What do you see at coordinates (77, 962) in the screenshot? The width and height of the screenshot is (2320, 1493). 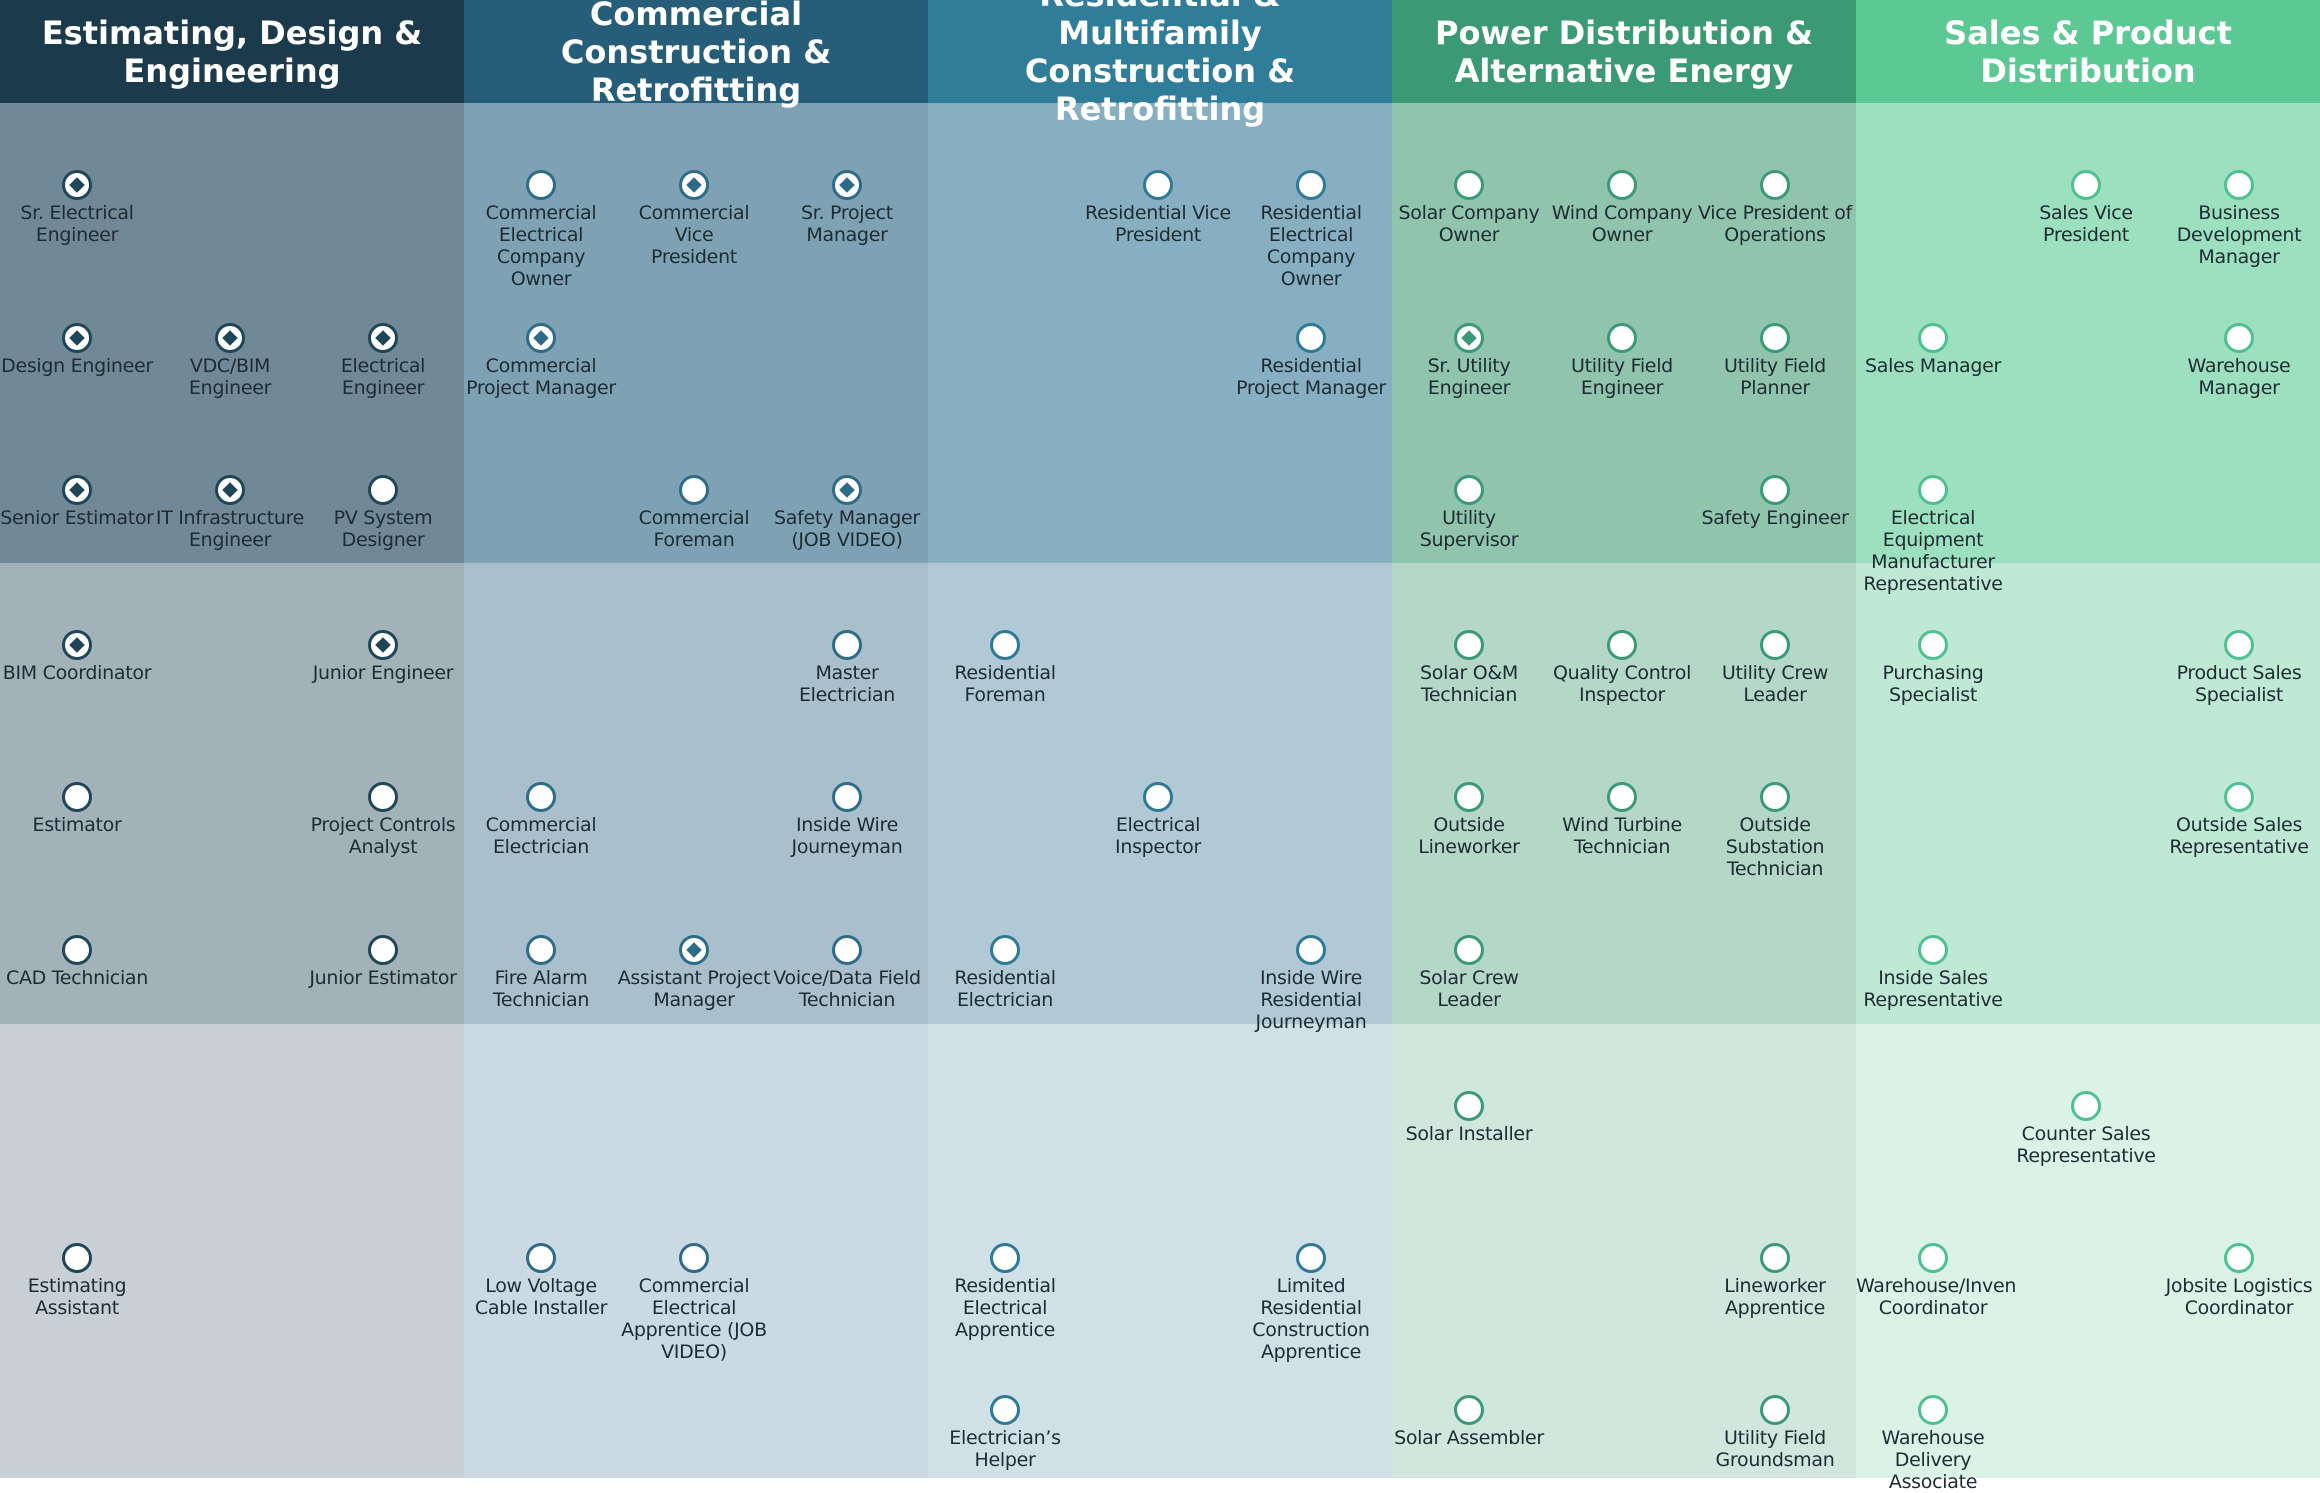 I see `career-node: CAD Technician` at bounding box center [77, 962].